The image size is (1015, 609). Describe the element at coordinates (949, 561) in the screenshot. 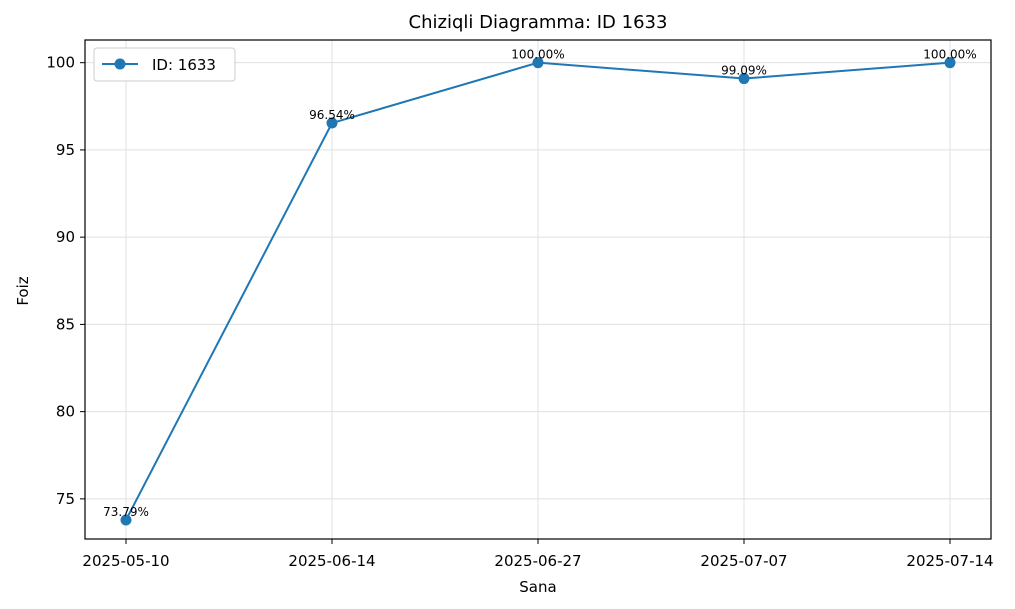

I see `x-tick-label: 2025-07-14` at that location.